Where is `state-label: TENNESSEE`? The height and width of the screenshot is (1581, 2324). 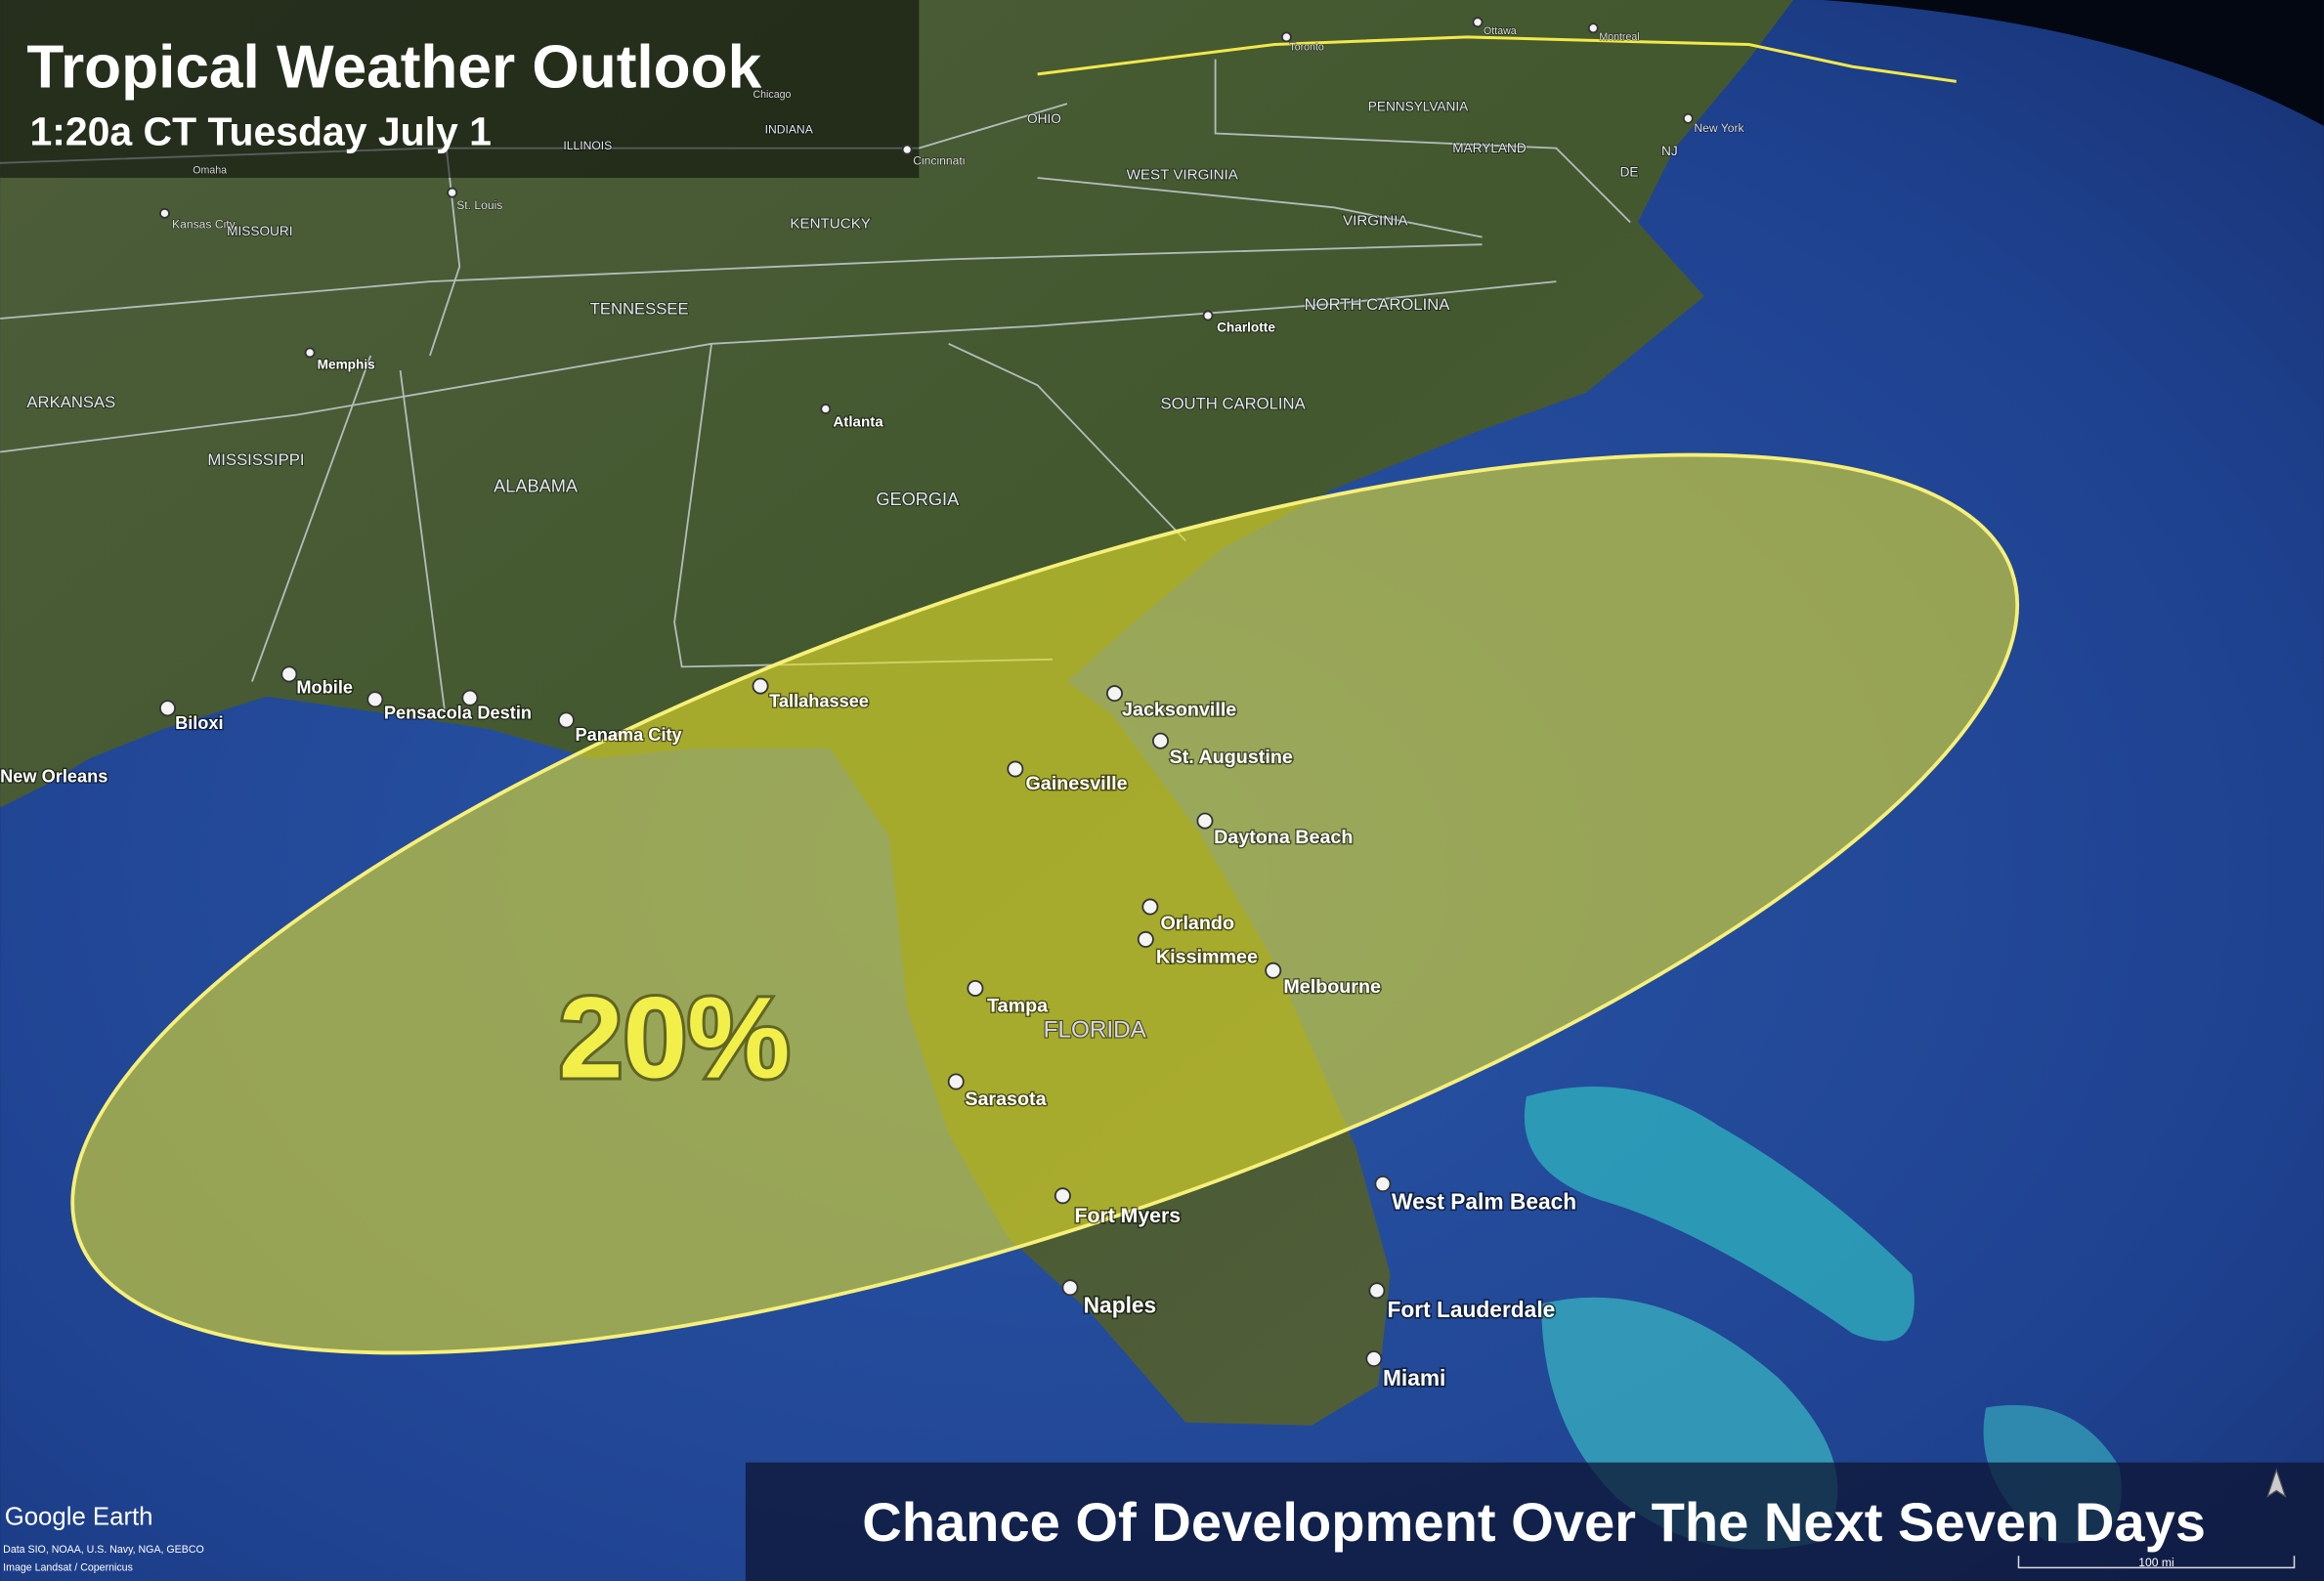
state-label: TENNESSEE is located at coordinates (639, 308).